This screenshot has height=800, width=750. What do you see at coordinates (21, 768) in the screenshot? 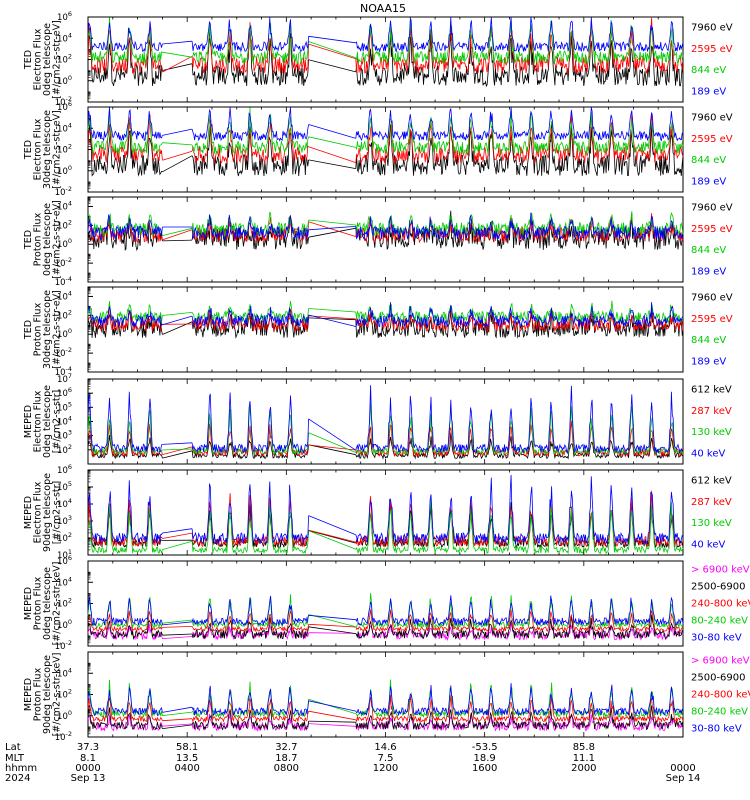
I see `axis-row-label: hhmm` at bounding box center [21, 768].